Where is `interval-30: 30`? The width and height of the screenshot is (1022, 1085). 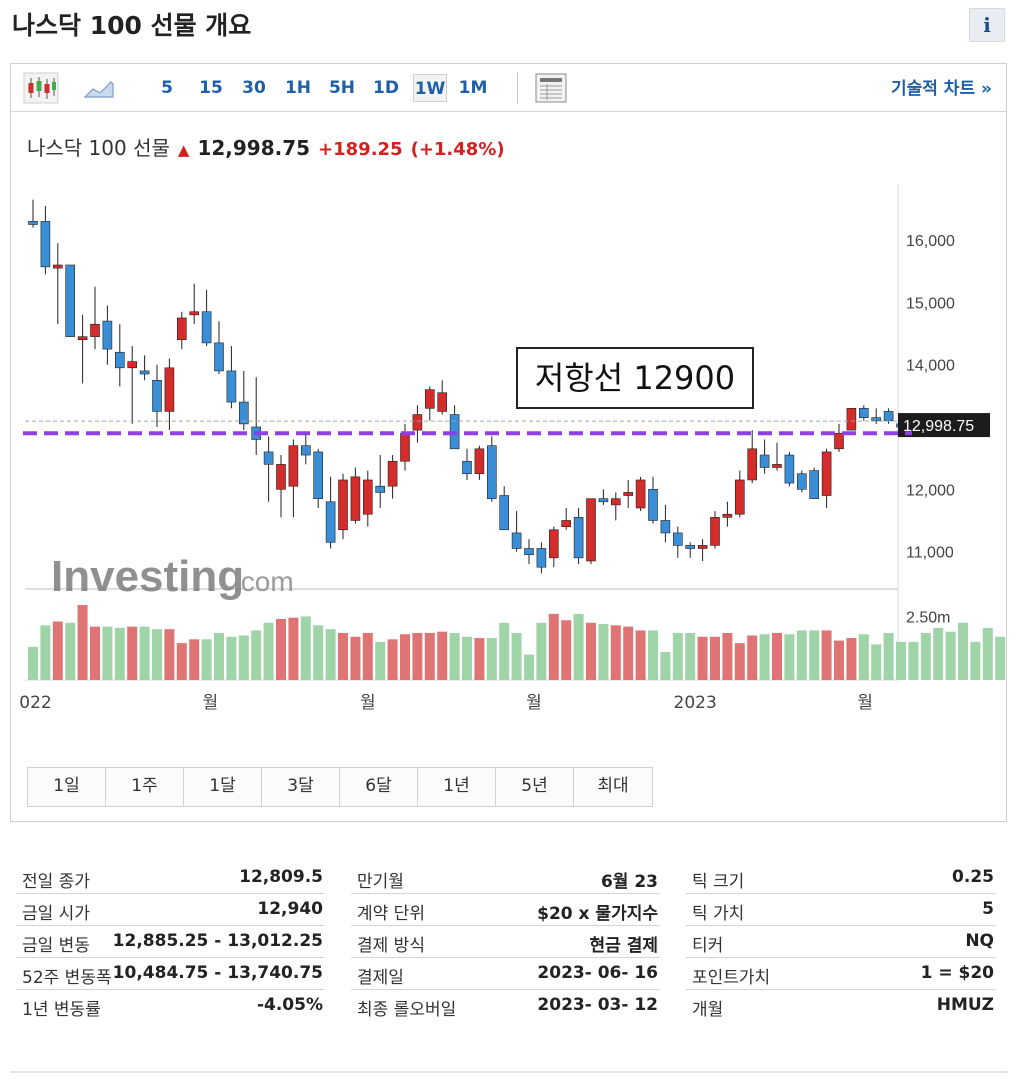
interval-30: 30 is located at coordinates (254, 88).